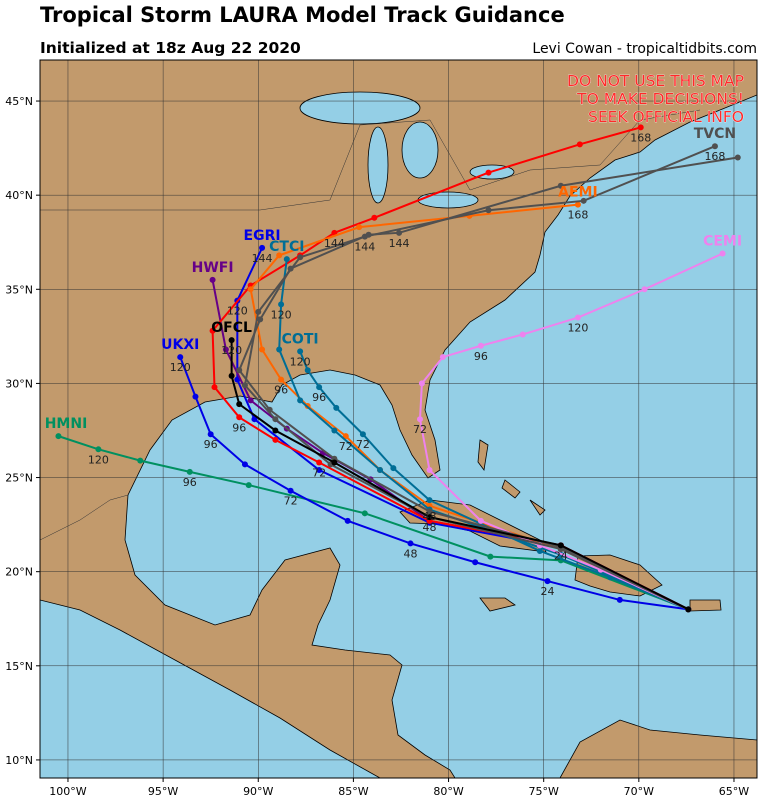  I want to click on bahamas, so click(511, 477).